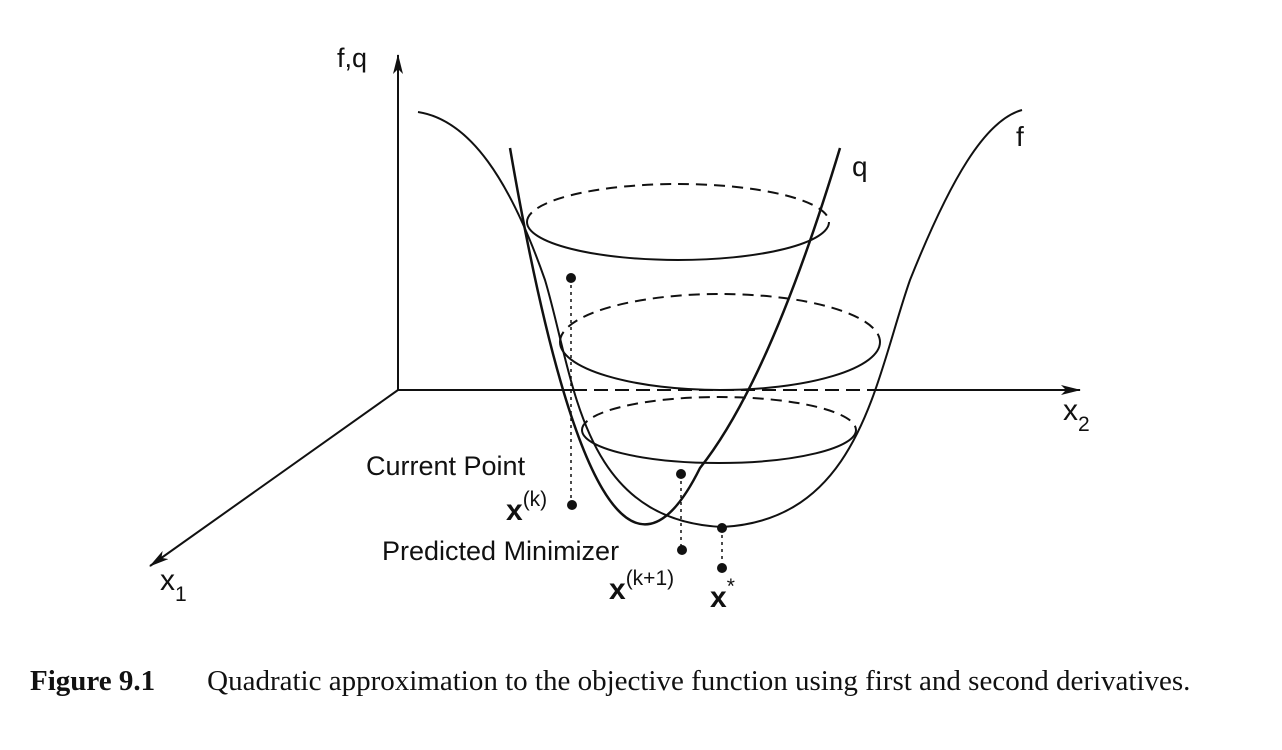 The width and height of the screenshot is (1282, 750). I want to click on current-point-on-surface, so click(571, 278).